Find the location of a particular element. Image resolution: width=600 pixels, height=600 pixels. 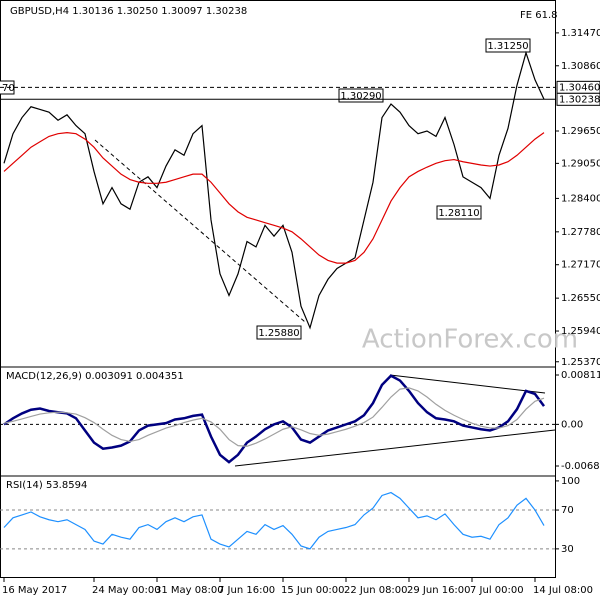

y-tick-label: 1.29050 is located at coordinates (580, 163).